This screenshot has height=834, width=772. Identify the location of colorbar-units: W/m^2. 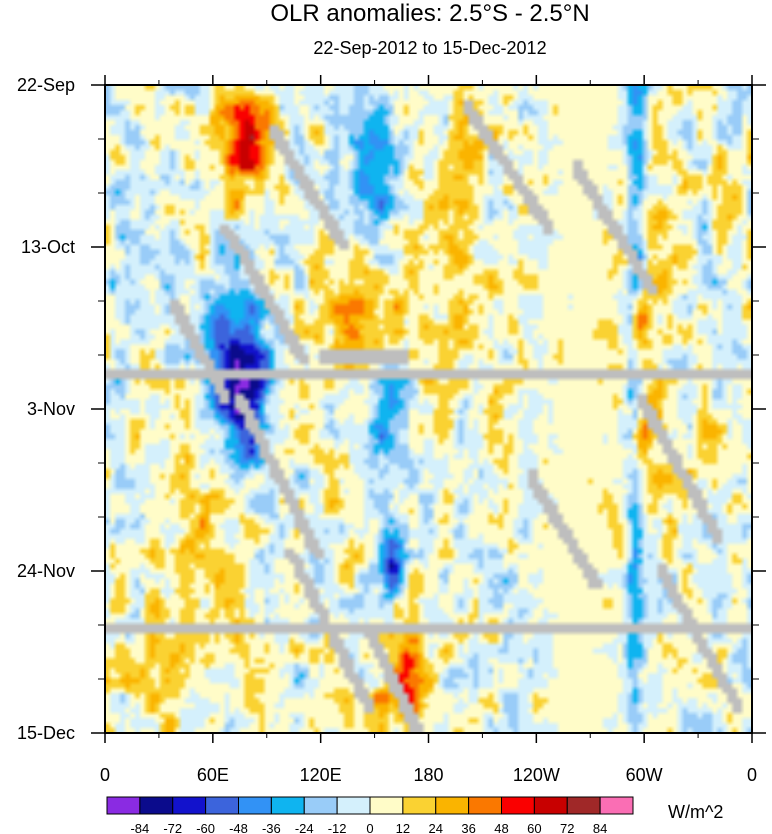
(696, 812).